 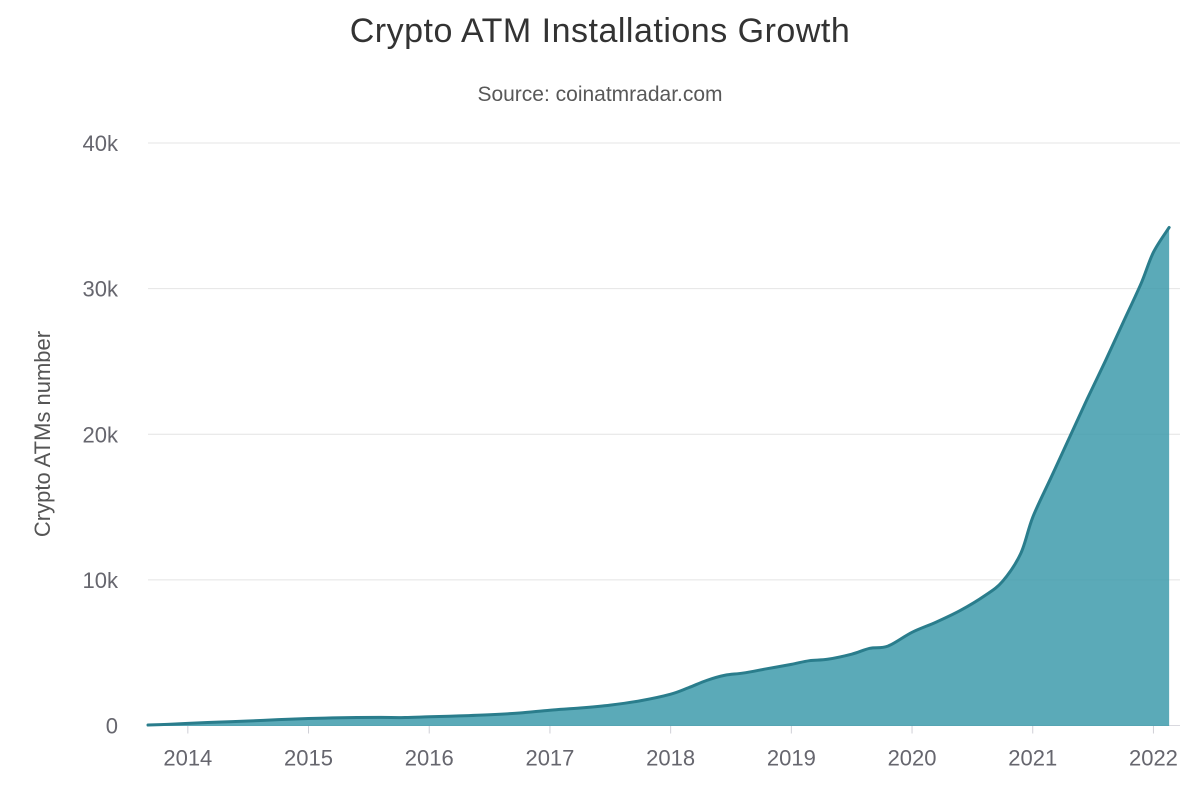 What do you see at coordinates (308, 758) in the screenshot?
I see `x-axis-tick-label: 2015` at bounding box center [308, 758].